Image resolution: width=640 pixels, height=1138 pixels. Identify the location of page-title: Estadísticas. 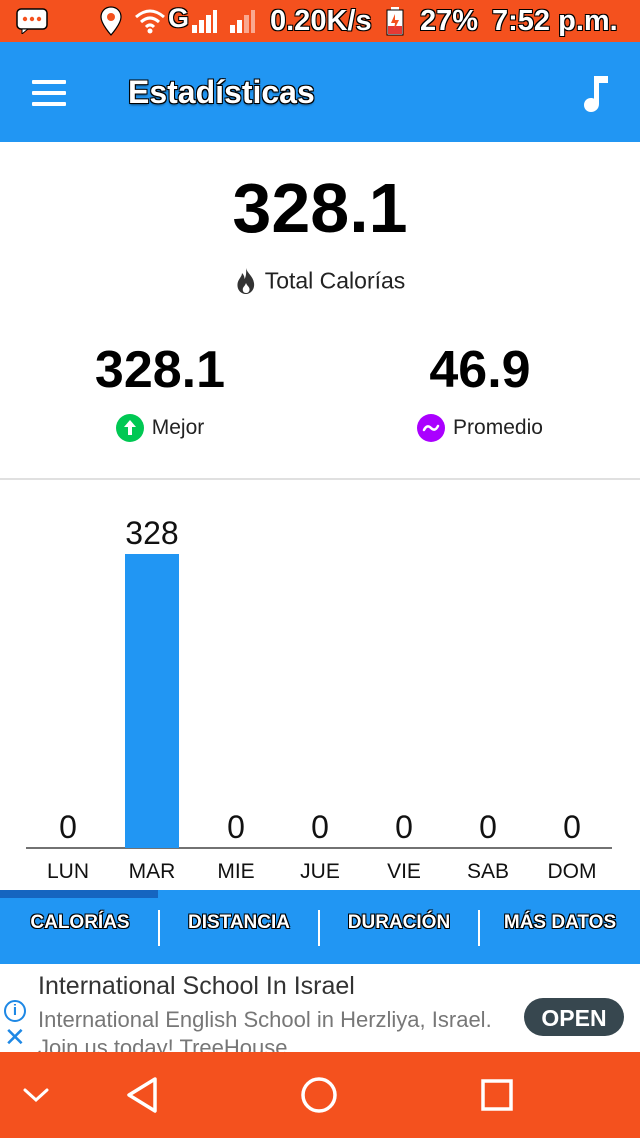
(221, 92).